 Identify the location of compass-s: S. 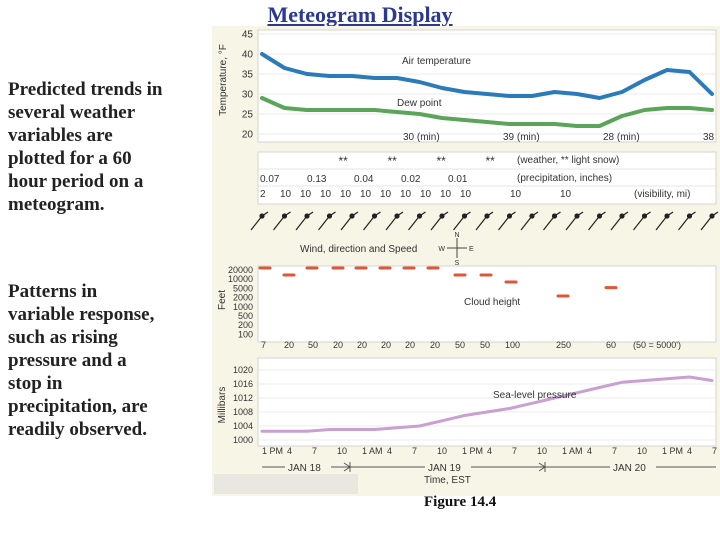
(457, 263).